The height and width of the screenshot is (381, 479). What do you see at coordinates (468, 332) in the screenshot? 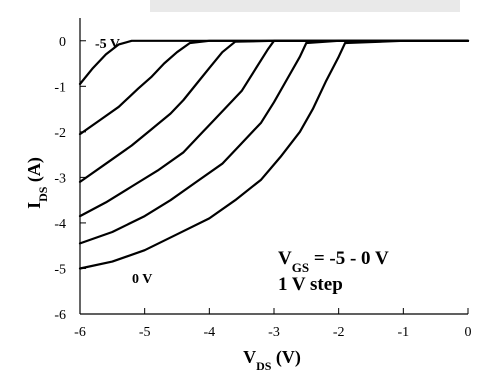
I see `x-tick-label: 0` at bounding box center [468, 332].